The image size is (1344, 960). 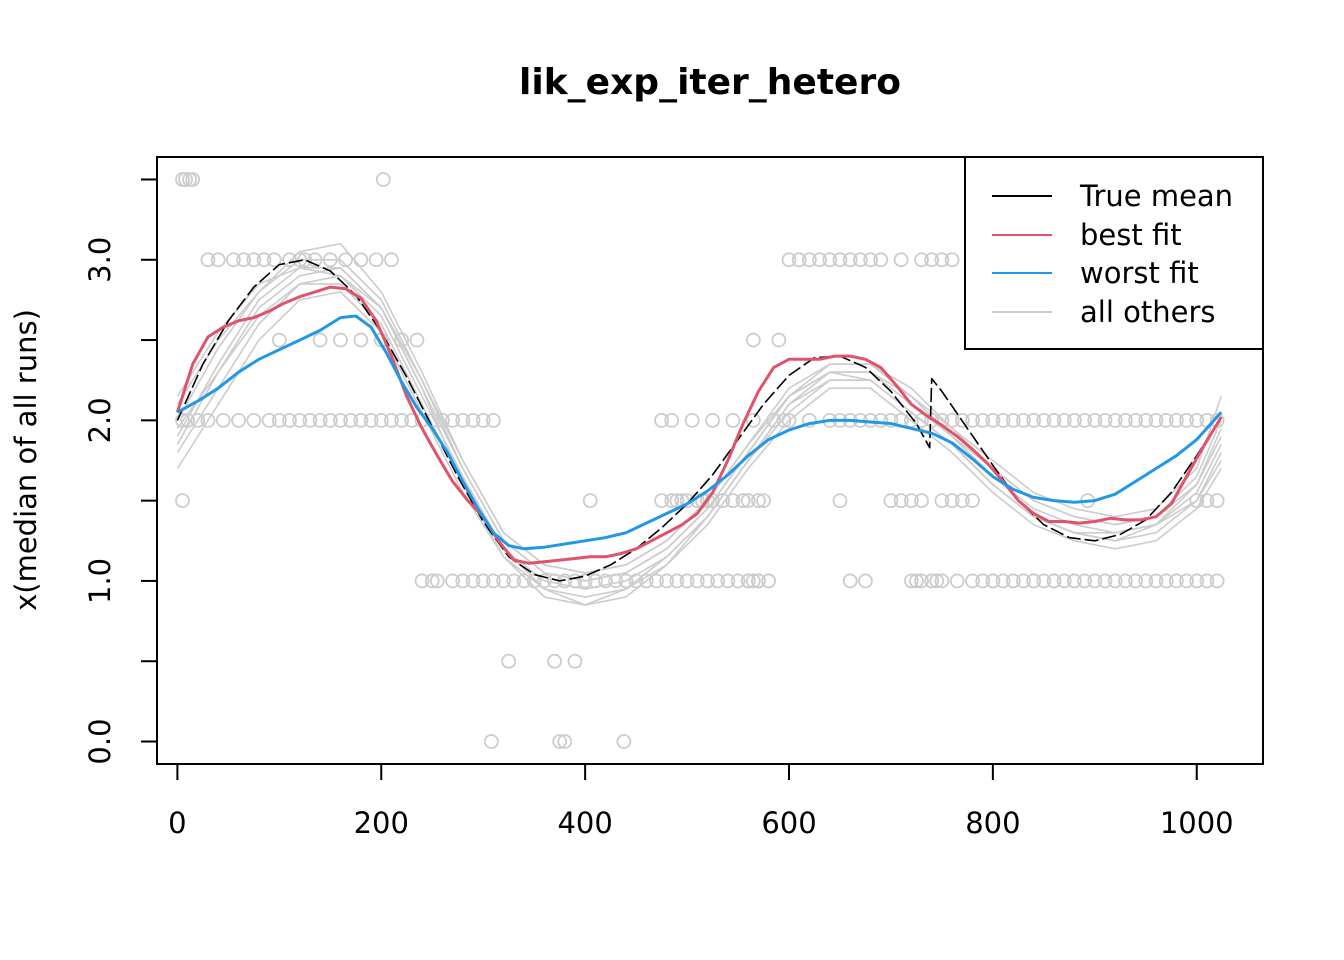 What do you see at coordinates (1156, 196) in the screenshot?
I see `legend-label-true-mean: True mean` at bounding box center [1156, 196].